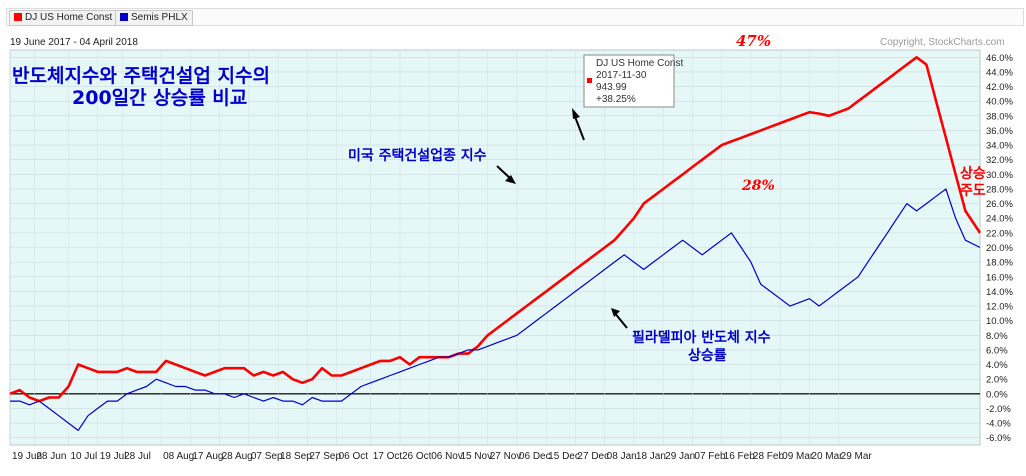 Image resolution: width=1026 pixels, height=476 pixels. Describe the element at coordinates (18, 17) in the screenshot. I see `legend-swatch-home` at that location.